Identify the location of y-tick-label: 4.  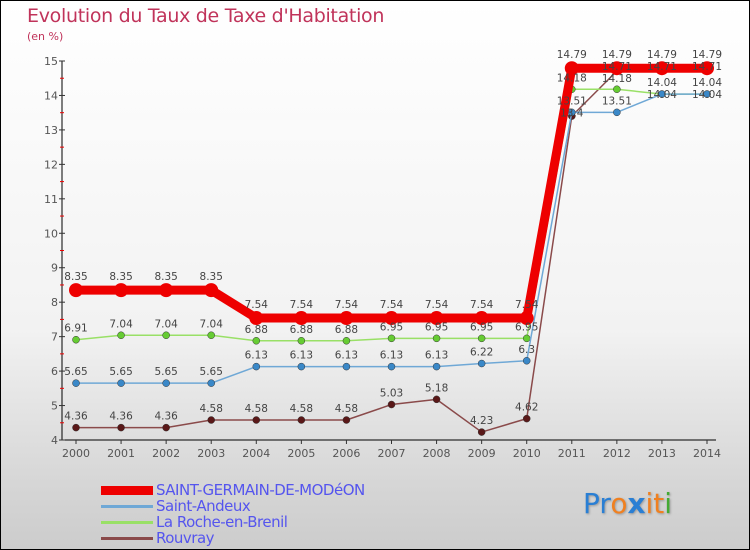
(54, 440).